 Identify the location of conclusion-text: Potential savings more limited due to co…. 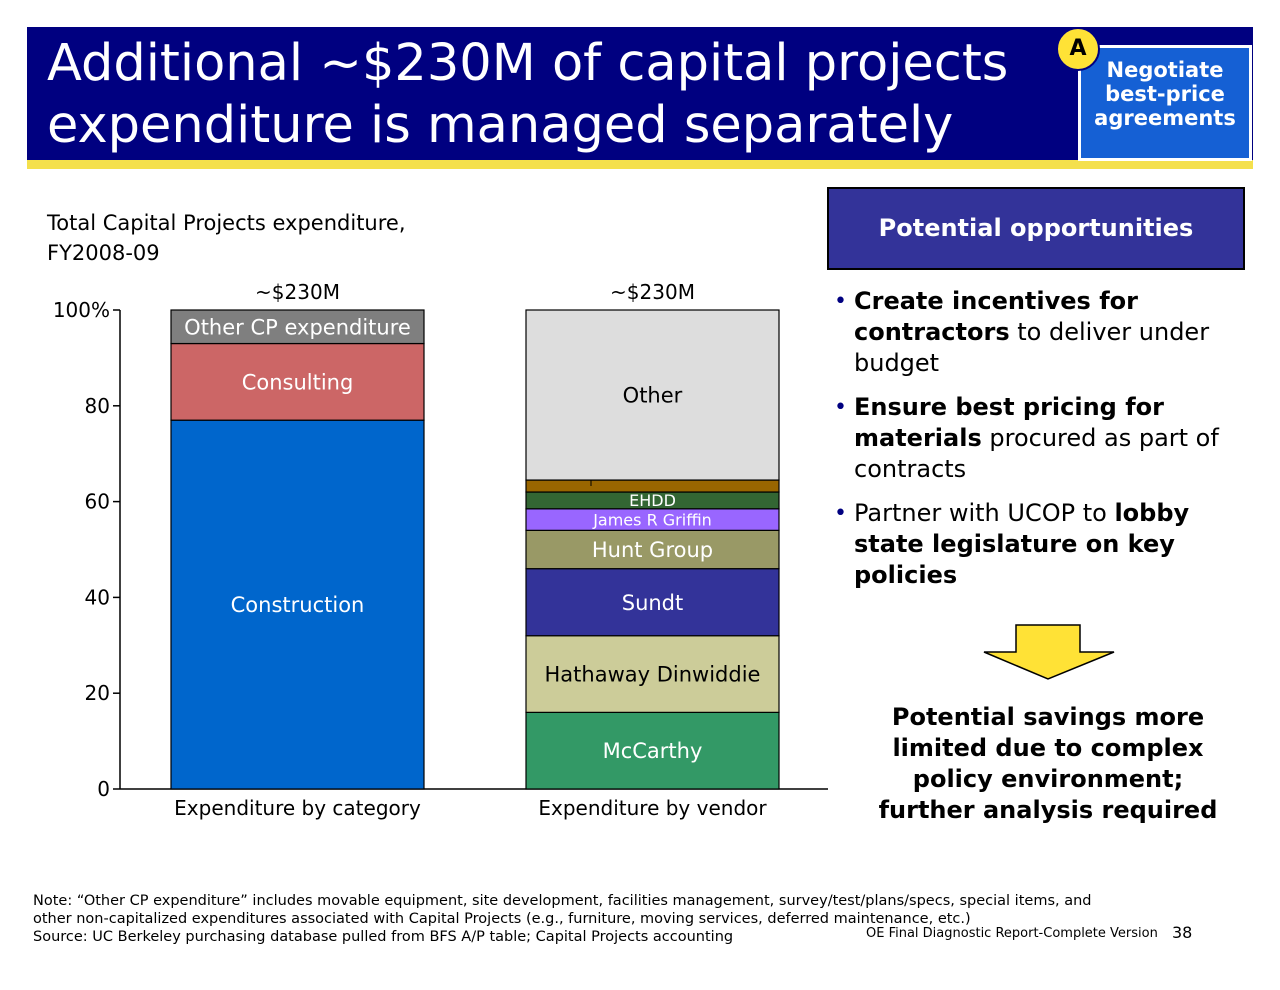
(1048, 764).